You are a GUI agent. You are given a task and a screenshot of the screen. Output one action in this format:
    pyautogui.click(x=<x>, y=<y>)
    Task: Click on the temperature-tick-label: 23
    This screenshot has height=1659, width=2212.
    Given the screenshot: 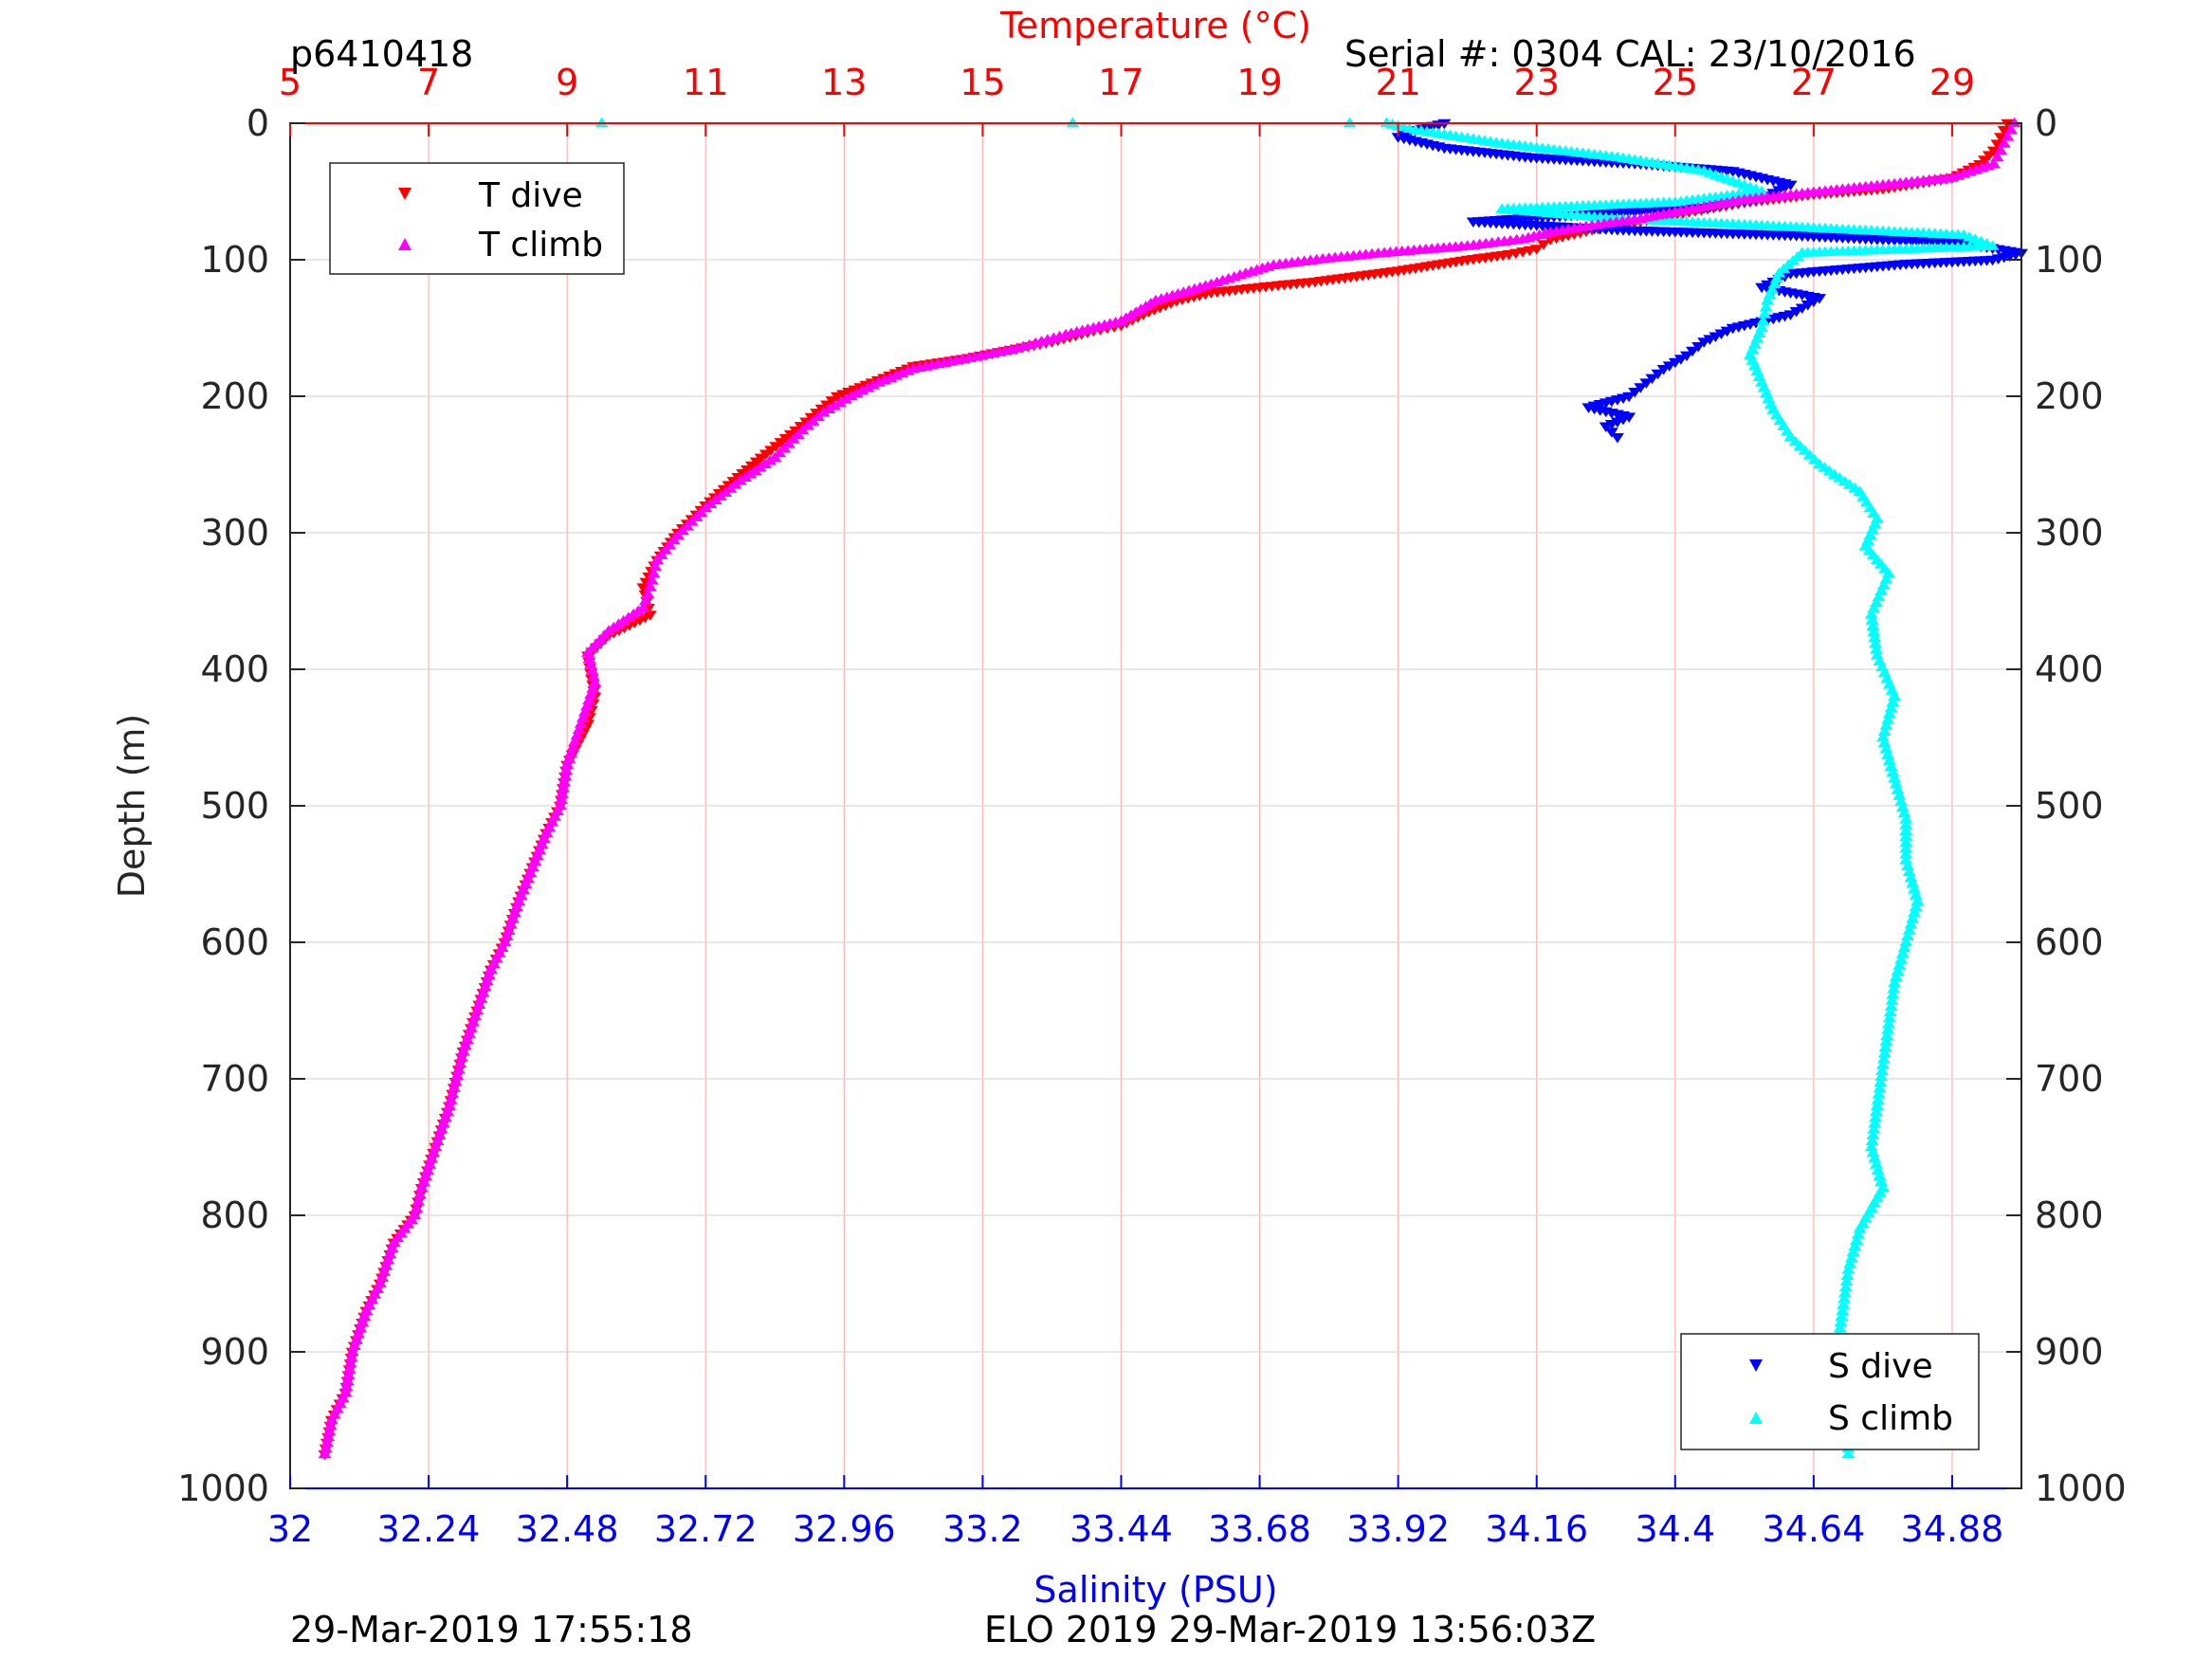 What is the action you would take?
    pyautogui.click(x=1537, y=82)
    